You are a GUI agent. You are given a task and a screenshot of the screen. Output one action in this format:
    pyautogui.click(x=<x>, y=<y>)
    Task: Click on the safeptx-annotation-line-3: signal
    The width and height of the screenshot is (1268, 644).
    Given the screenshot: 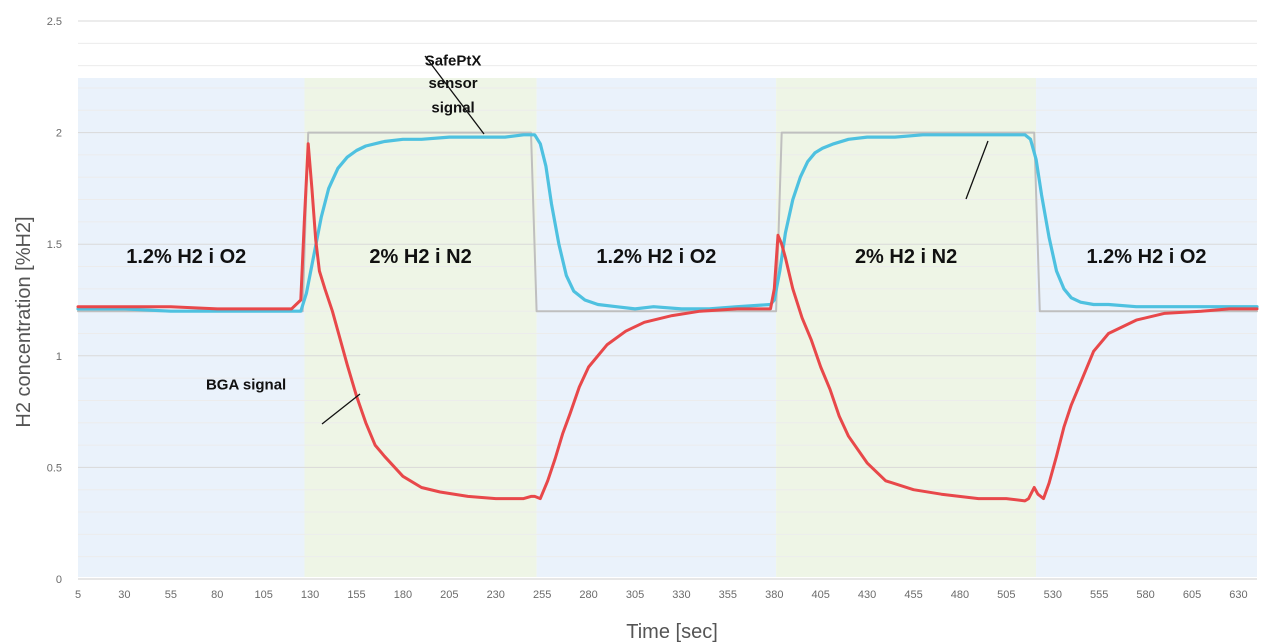 What is the action you would take?
    pyautogui.click(x=452, y=108)
    